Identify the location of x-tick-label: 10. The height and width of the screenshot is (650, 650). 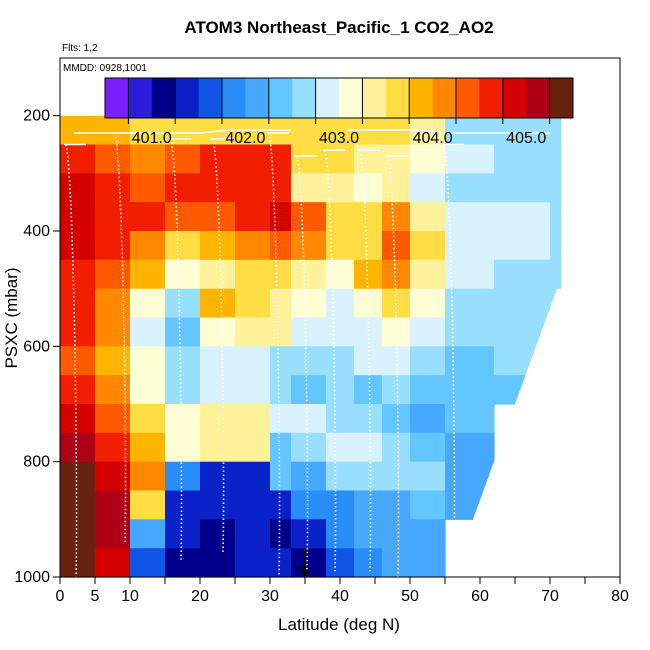
(130, 596).